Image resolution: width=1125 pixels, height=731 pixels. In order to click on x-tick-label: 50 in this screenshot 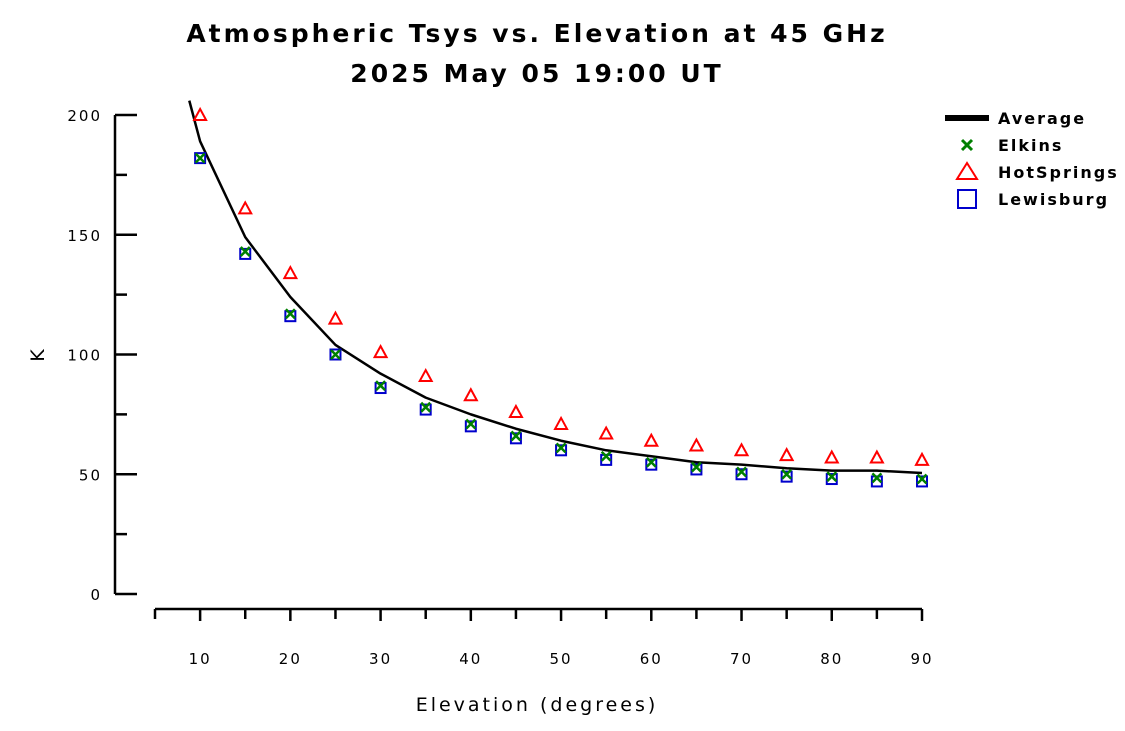, I will do `click(561, 659)`.